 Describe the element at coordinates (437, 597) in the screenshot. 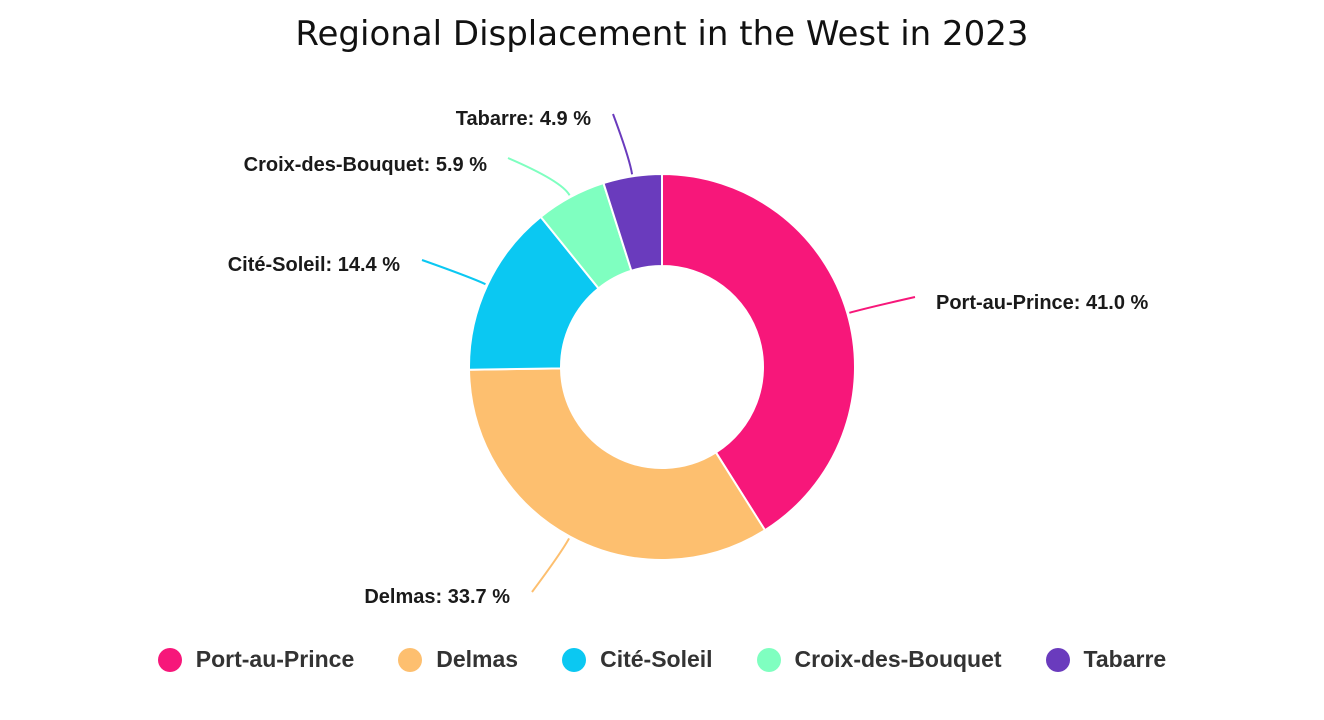

I see `data-label-delmas: Delmas: 33.7 %` at that location.